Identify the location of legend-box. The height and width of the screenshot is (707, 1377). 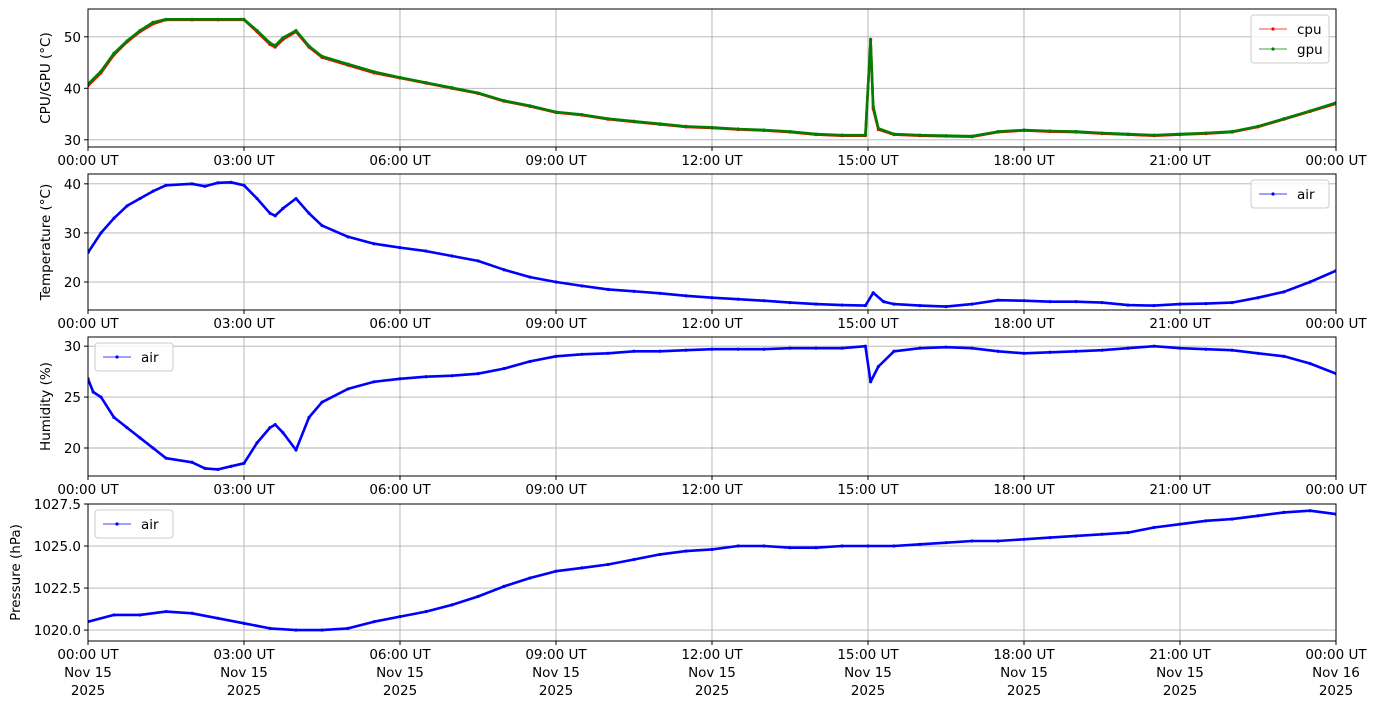
(134, 524).